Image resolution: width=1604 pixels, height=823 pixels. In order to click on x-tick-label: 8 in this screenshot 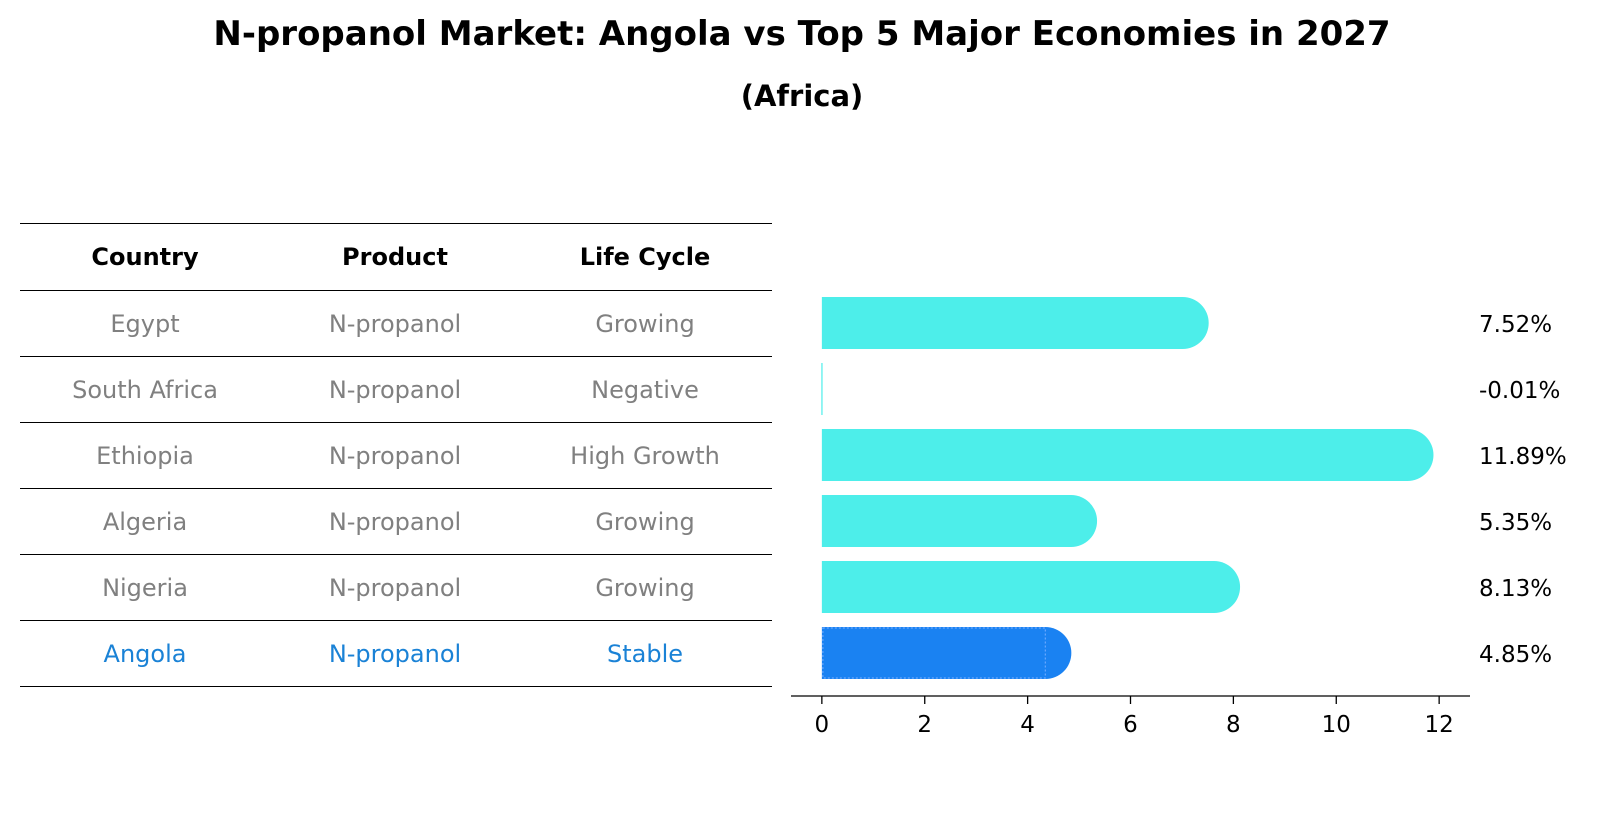, I will do `click(1233, 725)`.